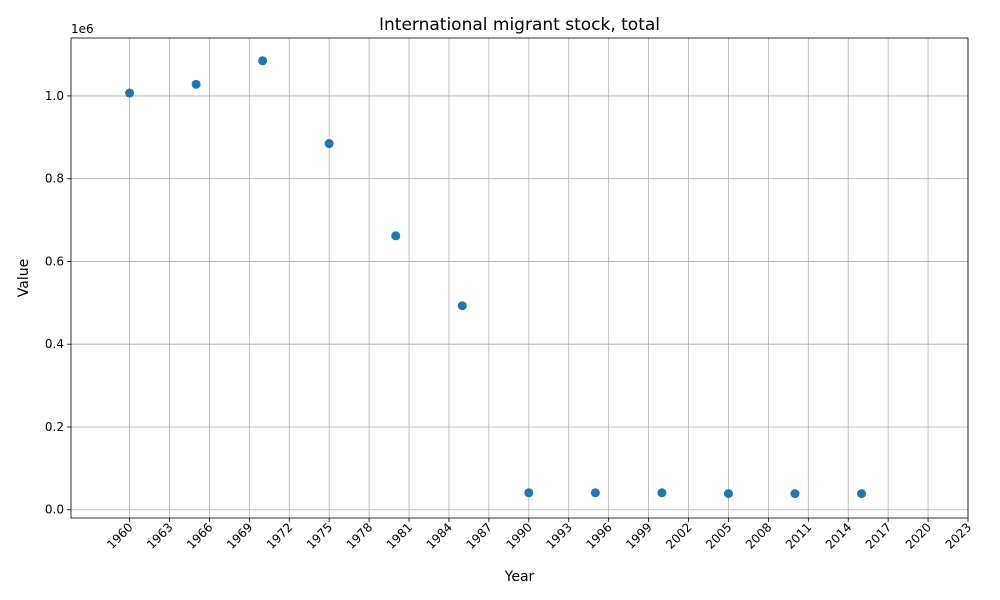 The height and width of the screenshot is (600, 1000). What do you see at coordinates (119, 535) in the screenshot?
I see `x-tick-label: 1960` at bounding box center [119, 535].